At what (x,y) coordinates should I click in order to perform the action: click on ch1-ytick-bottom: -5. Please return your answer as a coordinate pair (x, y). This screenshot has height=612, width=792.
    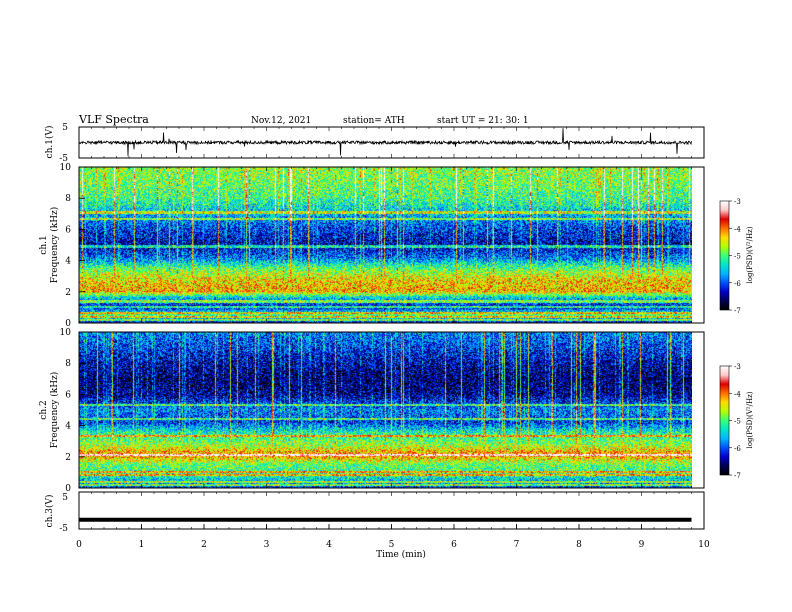
    Looking at the image, I should click on (63, 159).